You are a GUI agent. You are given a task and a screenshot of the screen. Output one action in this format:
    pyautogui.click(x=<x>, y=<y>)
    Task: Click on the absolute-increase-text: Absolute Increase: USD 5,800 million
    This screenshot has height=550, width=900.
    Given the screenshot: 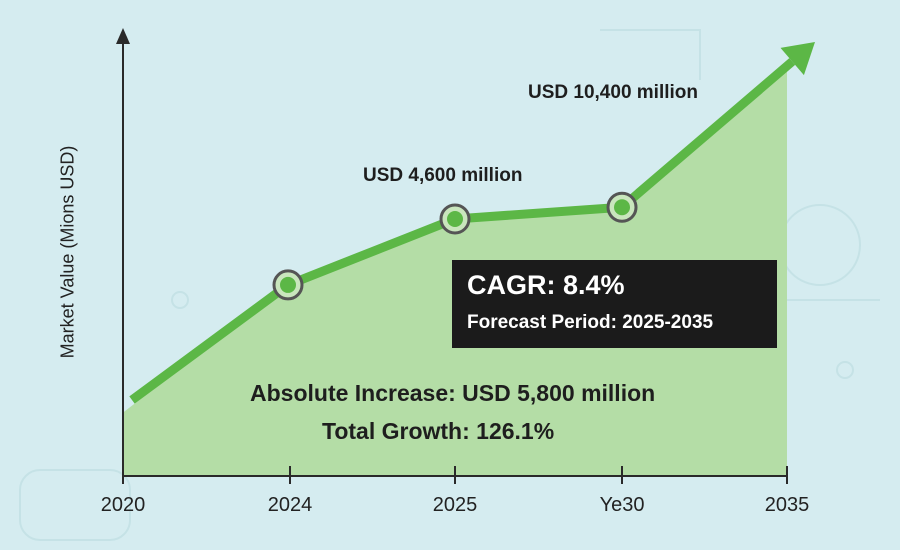 What is the action you would take?
    pyautogui.click(x=453, y=393)
    